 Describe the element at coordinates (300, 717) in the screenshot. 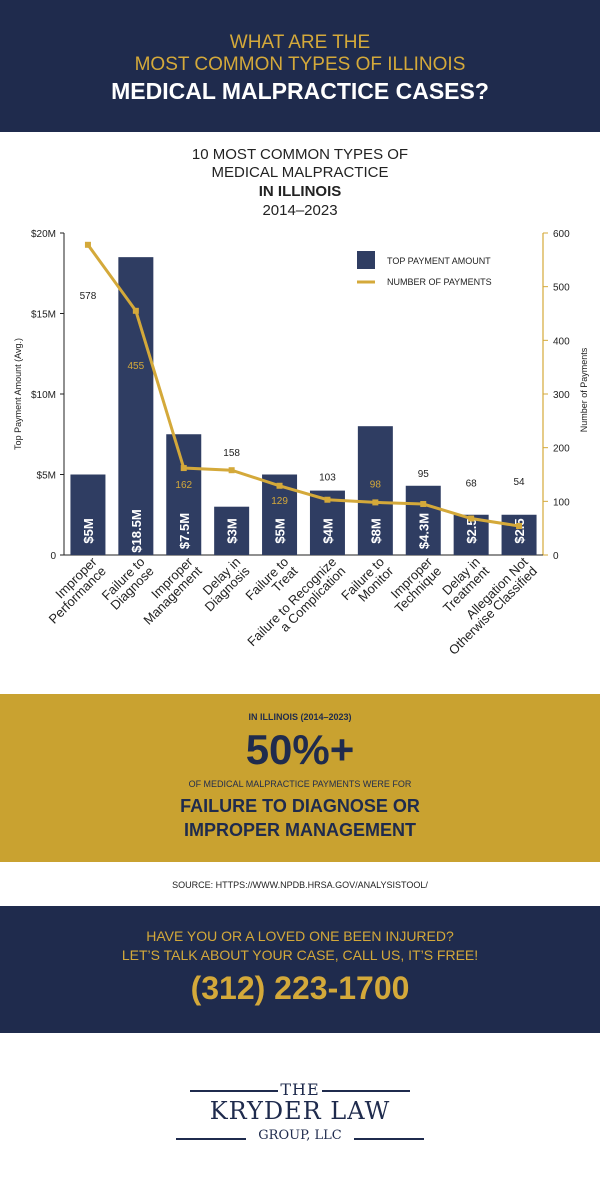

I see `stat-kicker: IN ILLINOIS (2014–2023)` at that location.